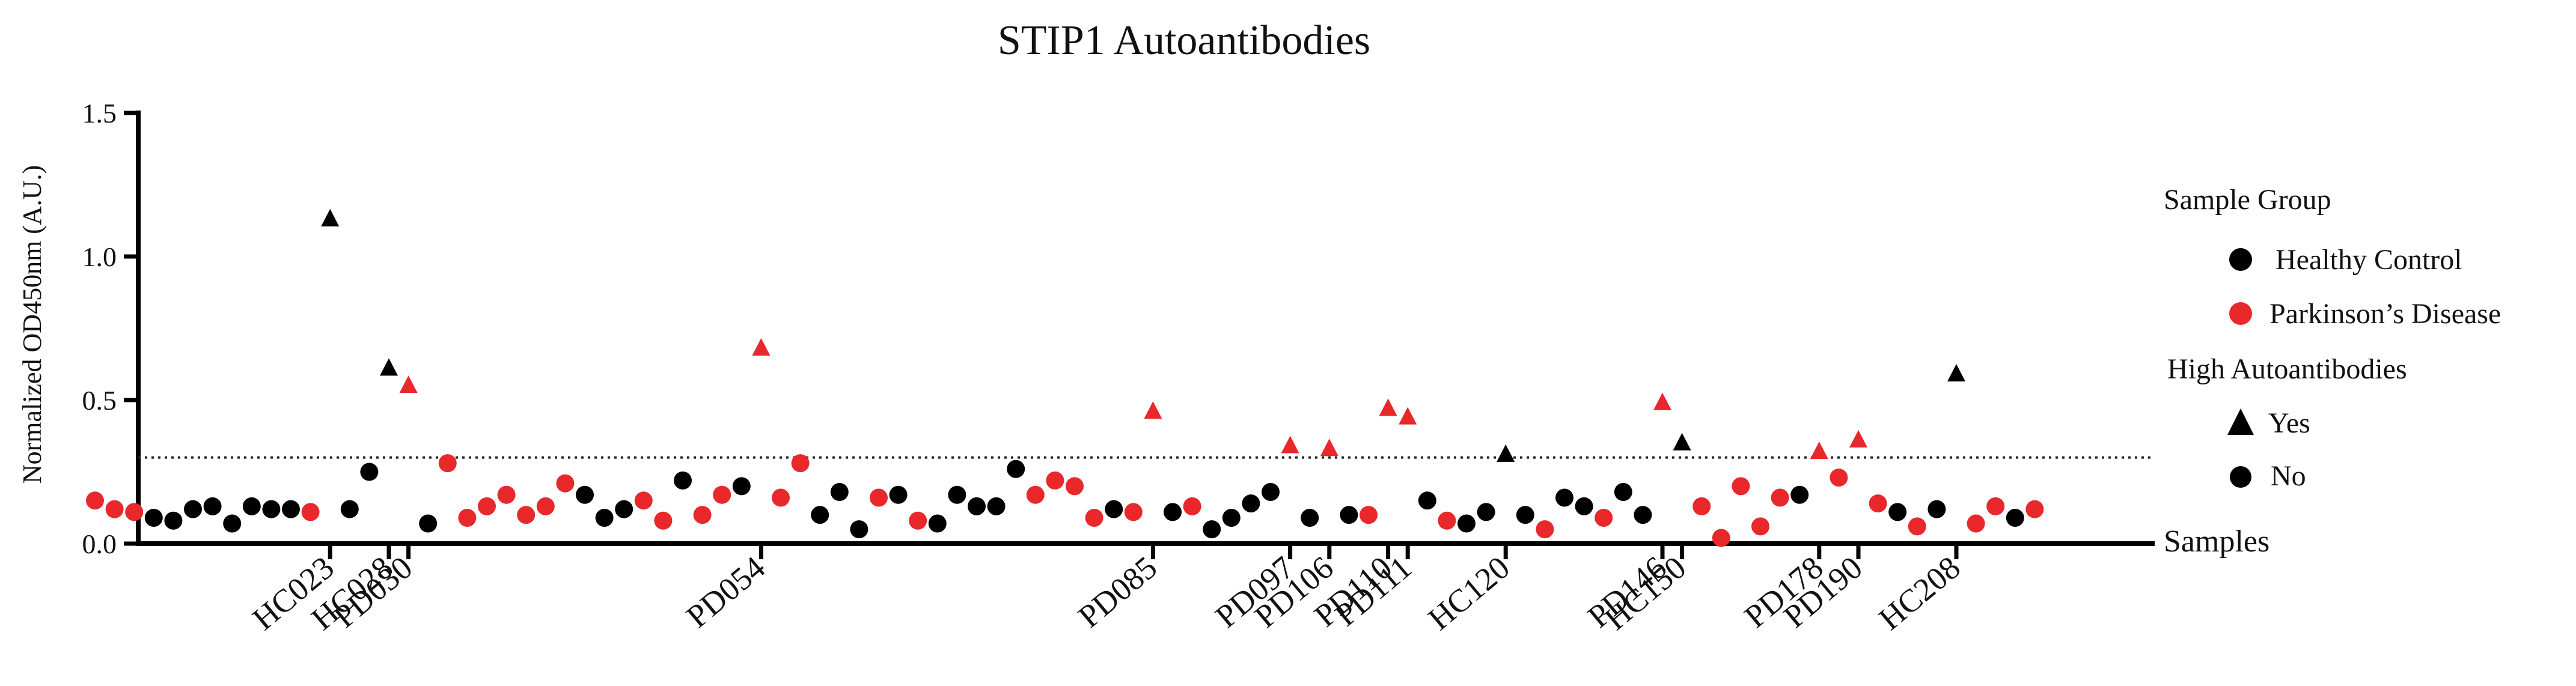 The image size is (2576, 686). Describe the element at coordinates (2289, 423) in the screenshot. I see `legend-label-yes: Yes` at that location.